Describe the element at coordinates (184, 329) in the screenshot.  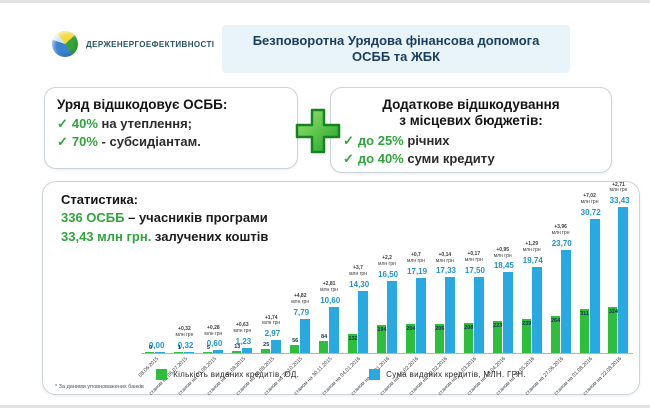
I see `delta-value: +0,32` at that location.